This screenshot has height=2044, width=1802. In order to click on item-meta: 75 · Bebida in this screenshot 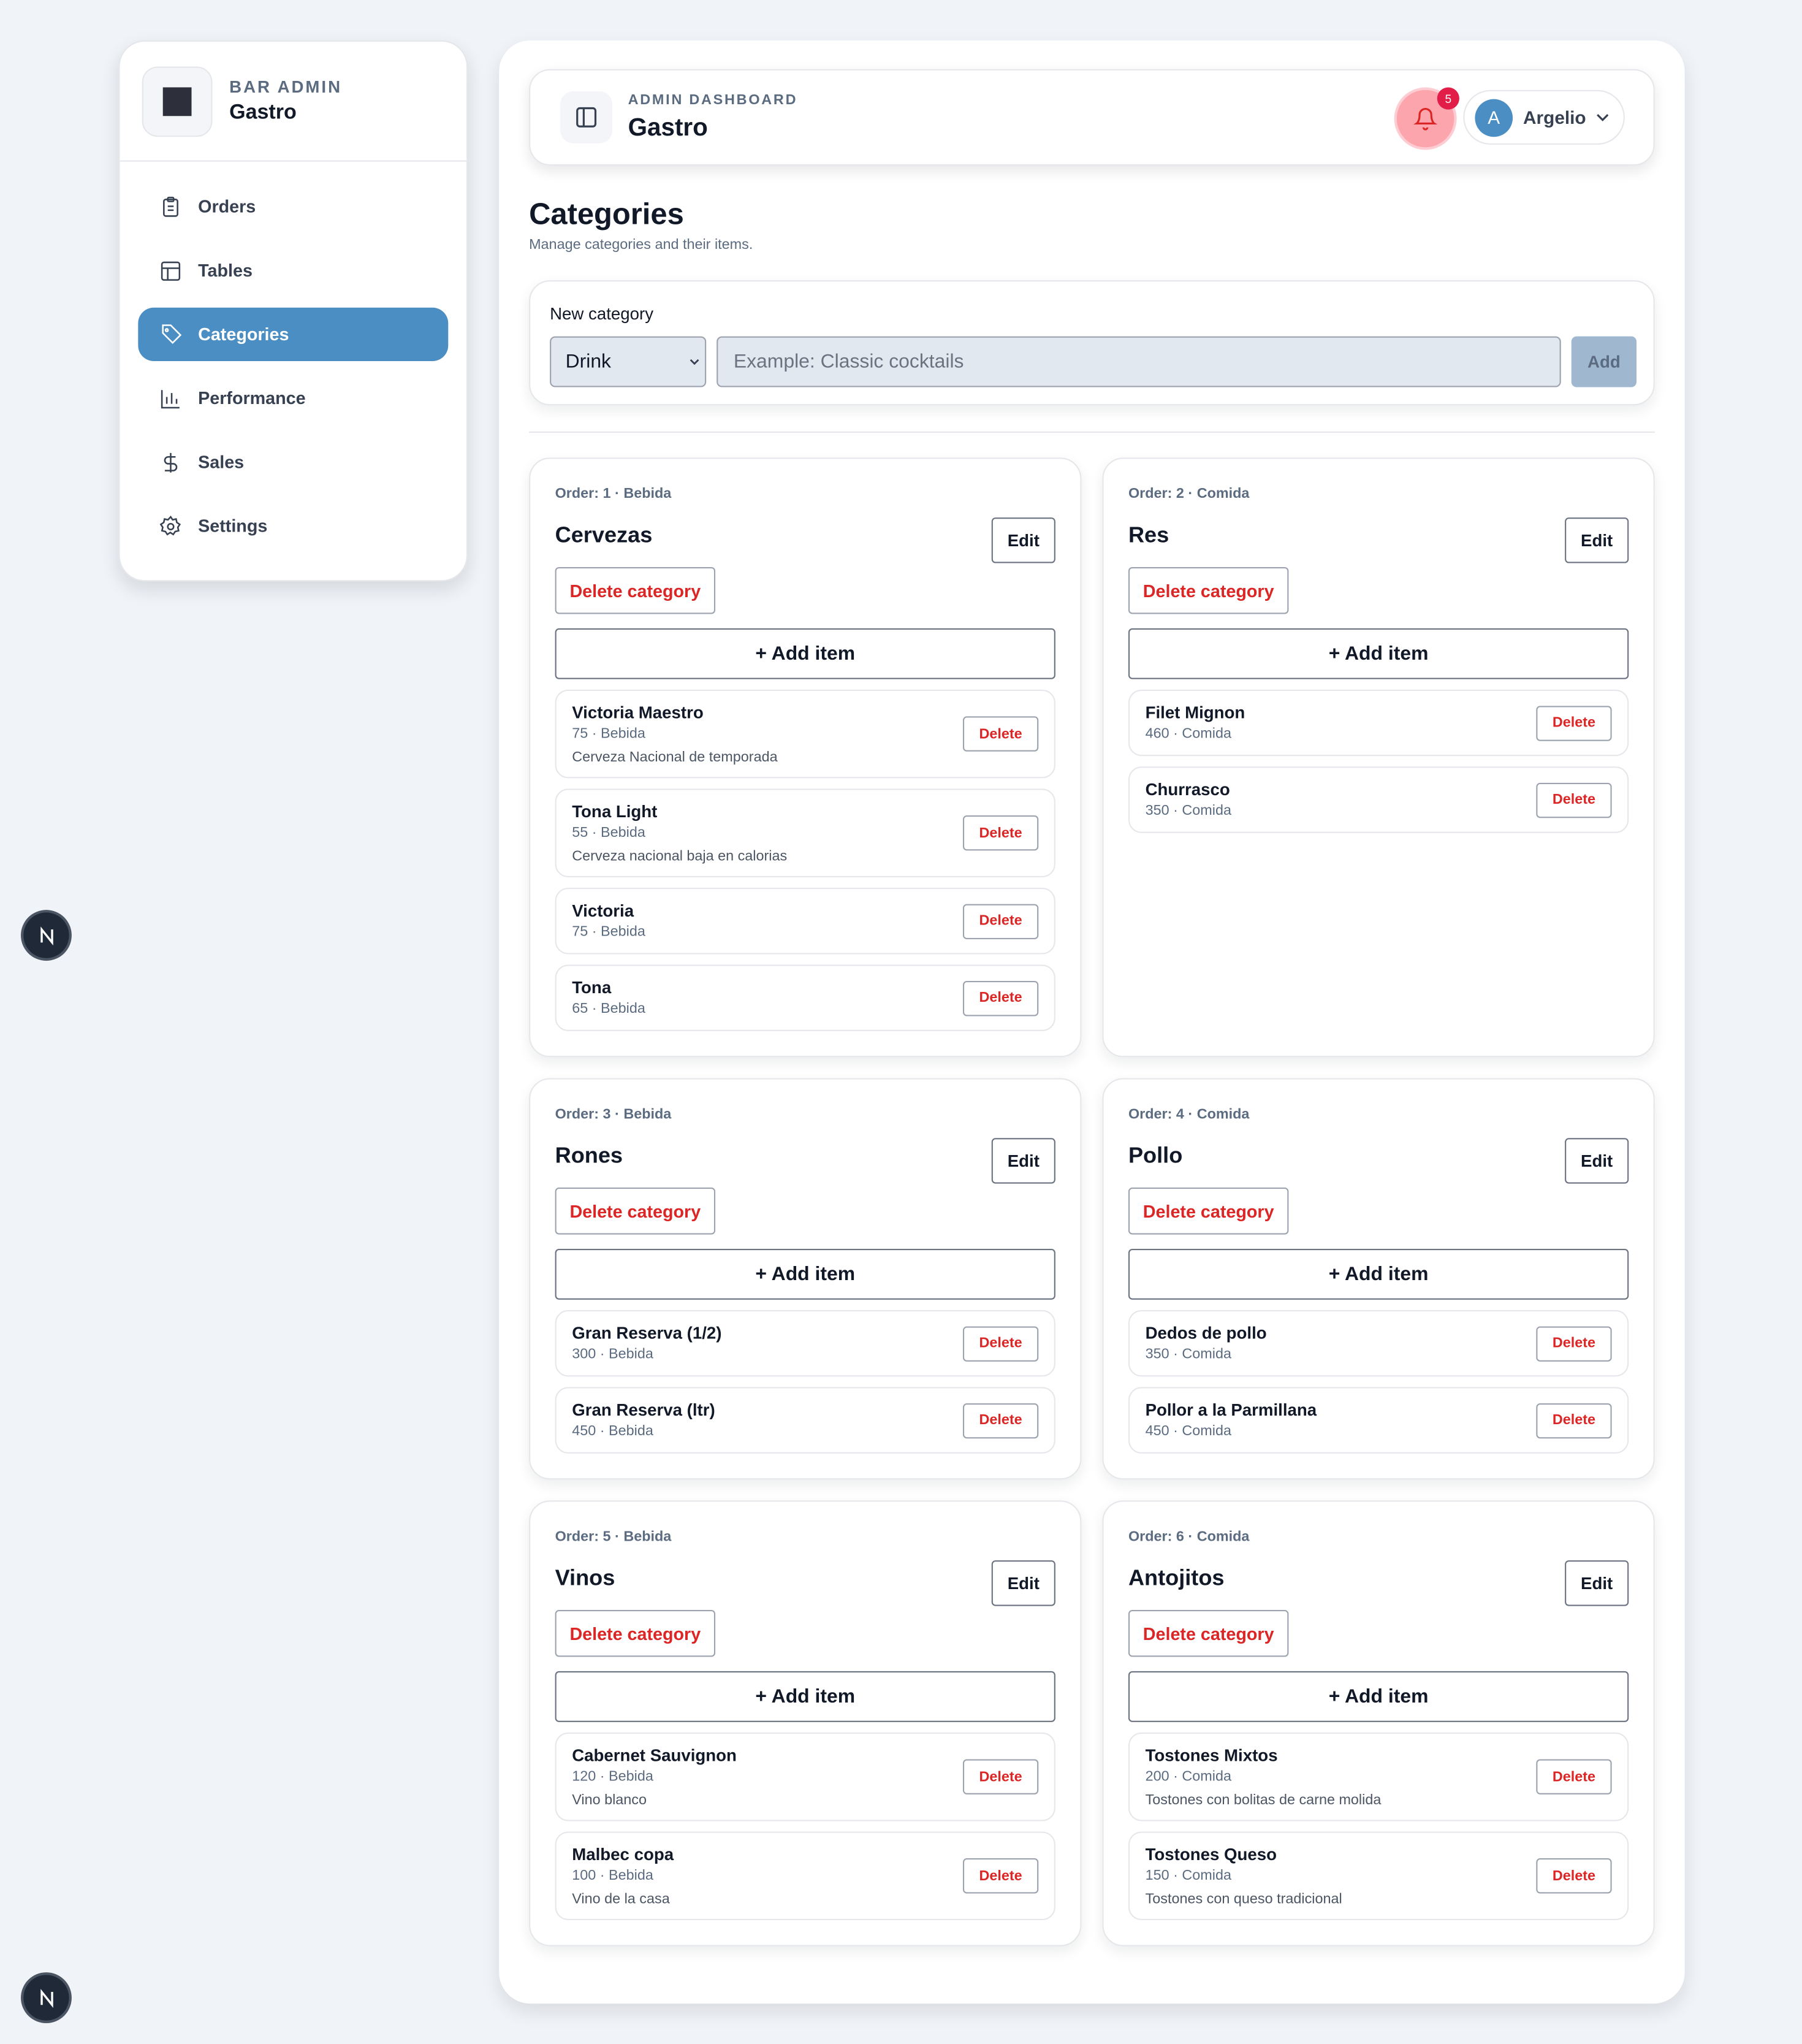, I will do `click(608, 932)`.